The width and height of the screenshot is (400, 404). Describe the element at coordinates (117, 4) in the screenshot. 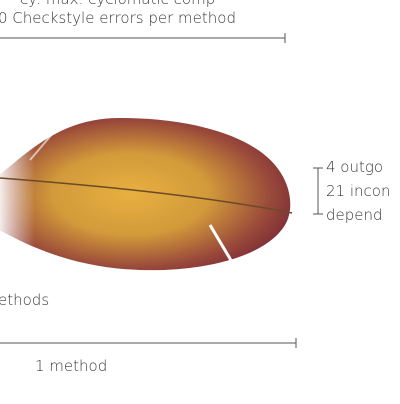

I see `top-label: cy: max. cyclomatic comp` at that location.